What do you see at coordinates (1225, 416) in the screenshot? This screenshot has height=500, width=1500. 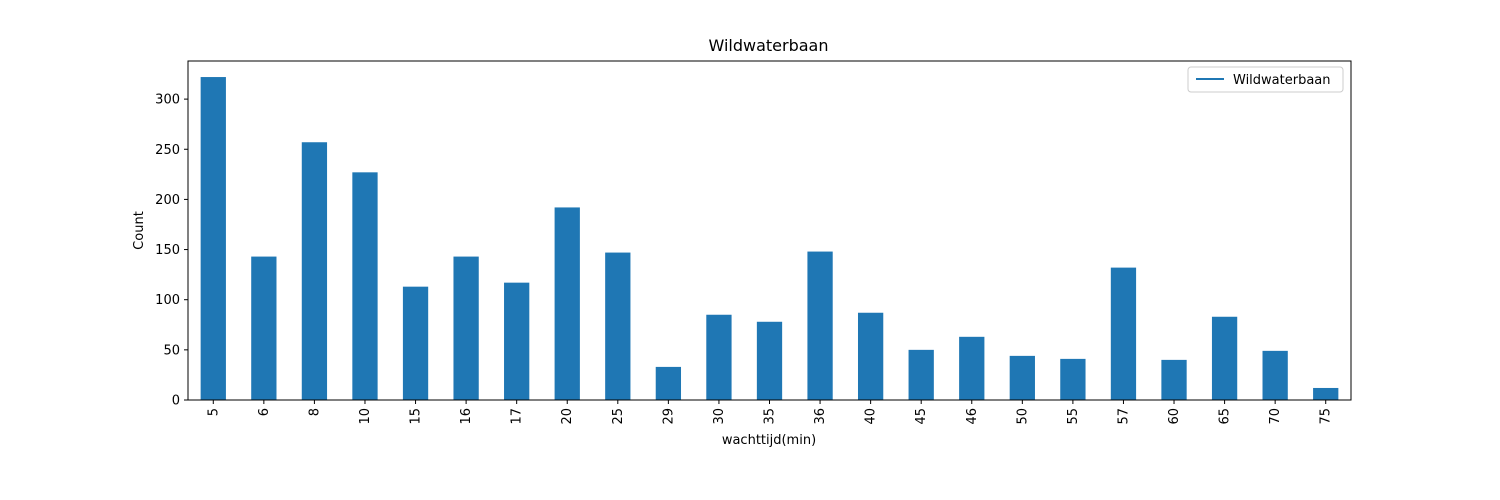 I see `x-tick-label-65: 65` at bounding box center [1225, 416].